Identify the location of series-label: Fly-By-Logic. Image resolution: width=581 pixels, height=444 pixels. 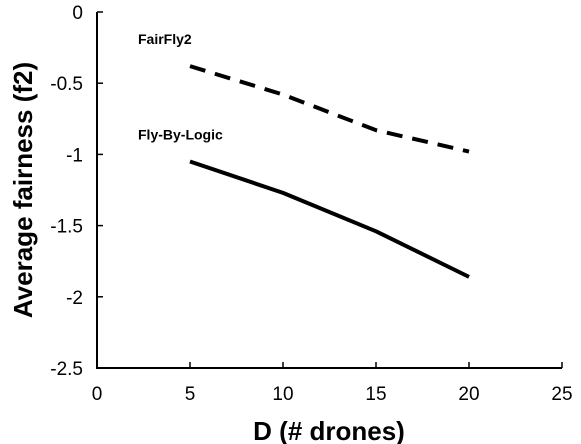
(180, 135).